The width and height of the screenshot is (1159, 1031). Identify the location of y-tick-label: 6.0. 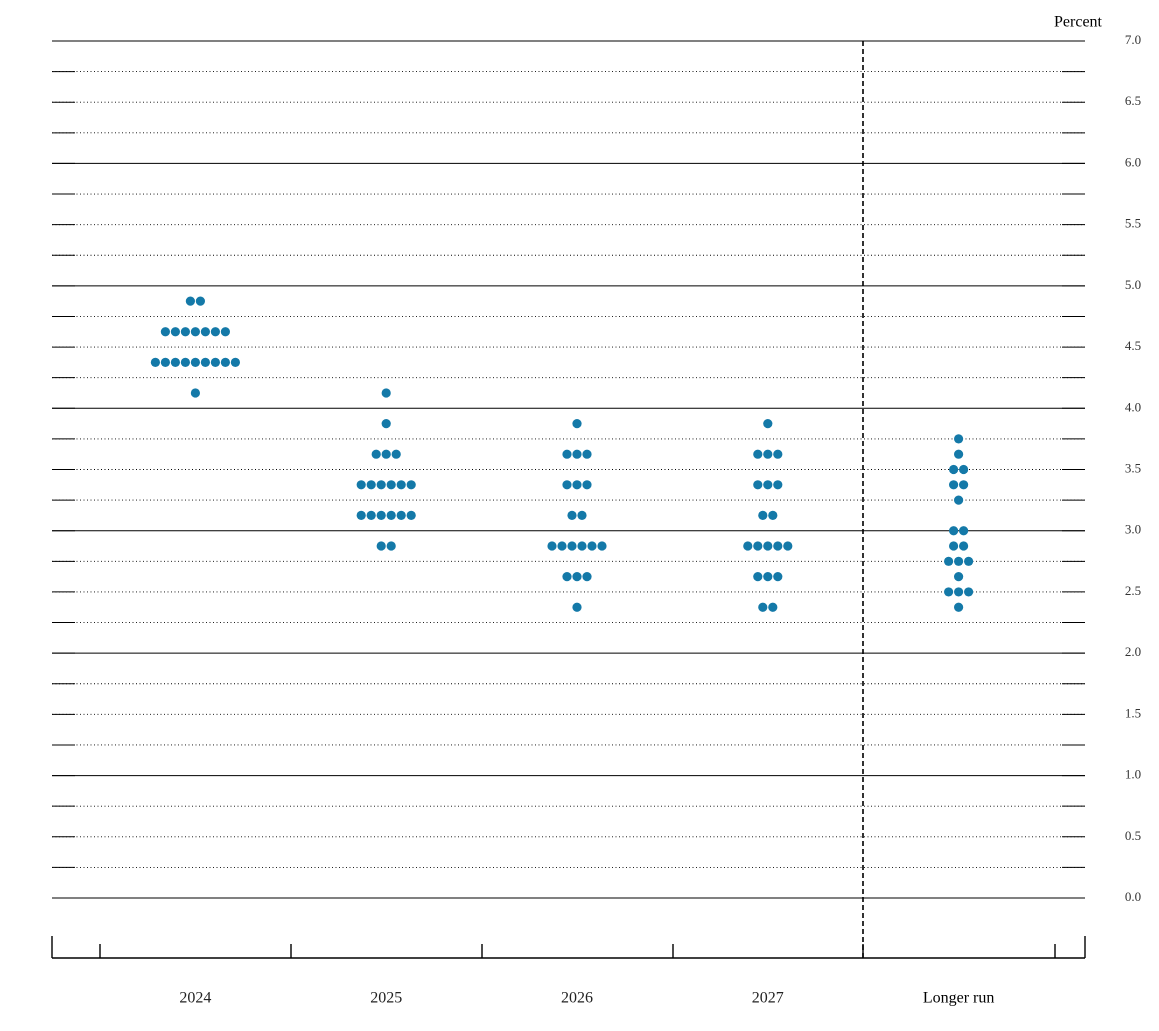
(1133, 161).